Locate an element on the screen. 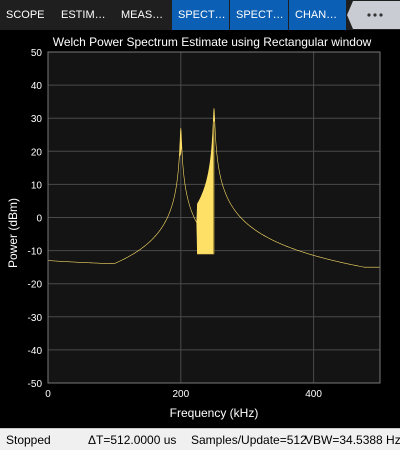  x-tick-label: 200 is located at coordinates (180, 394).